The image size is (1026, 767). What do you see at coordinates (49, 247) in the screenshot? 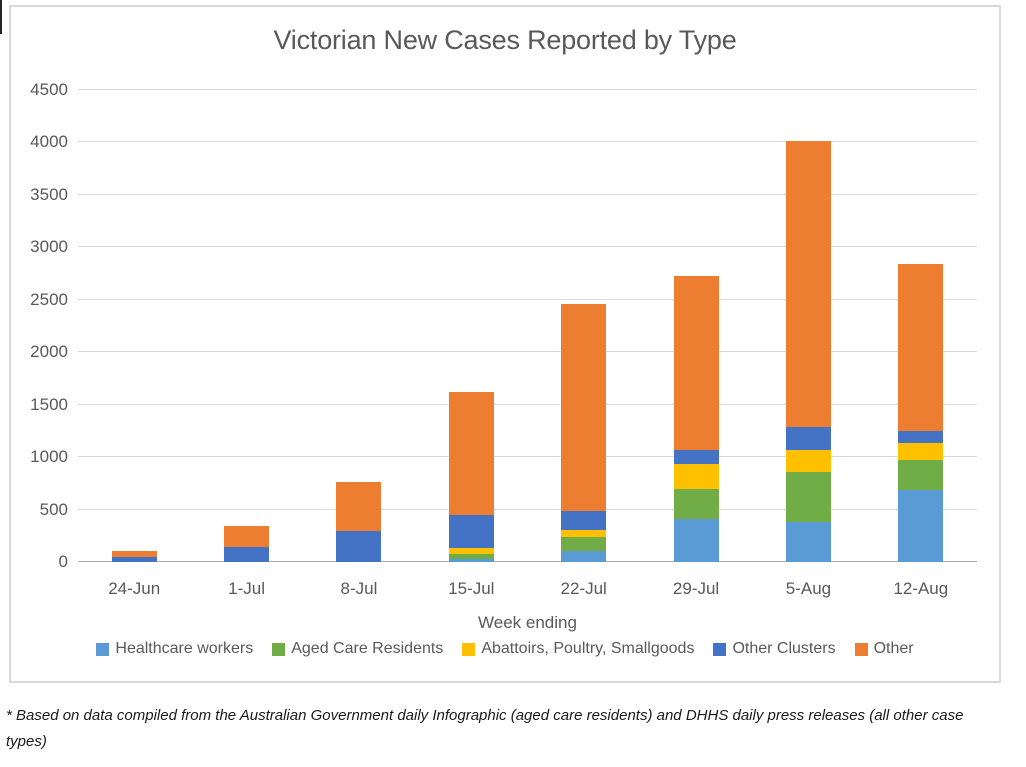
I see `y-axis-tick-label: 3000` at bounding box center [49, 247].